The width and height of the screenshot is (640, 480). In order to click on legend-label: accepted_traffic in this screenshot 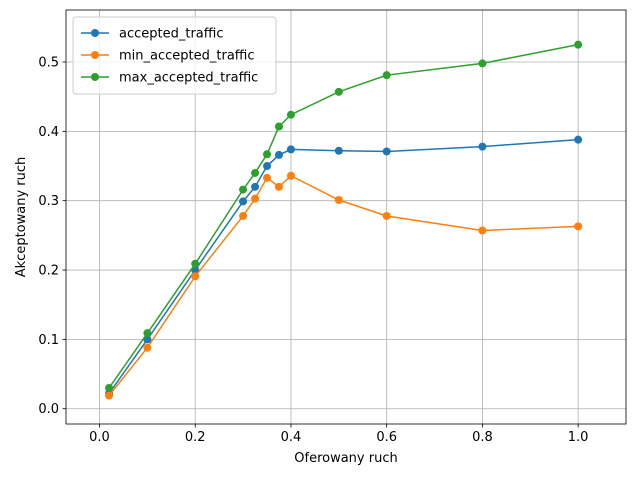, I will do `click(171, 34)`.